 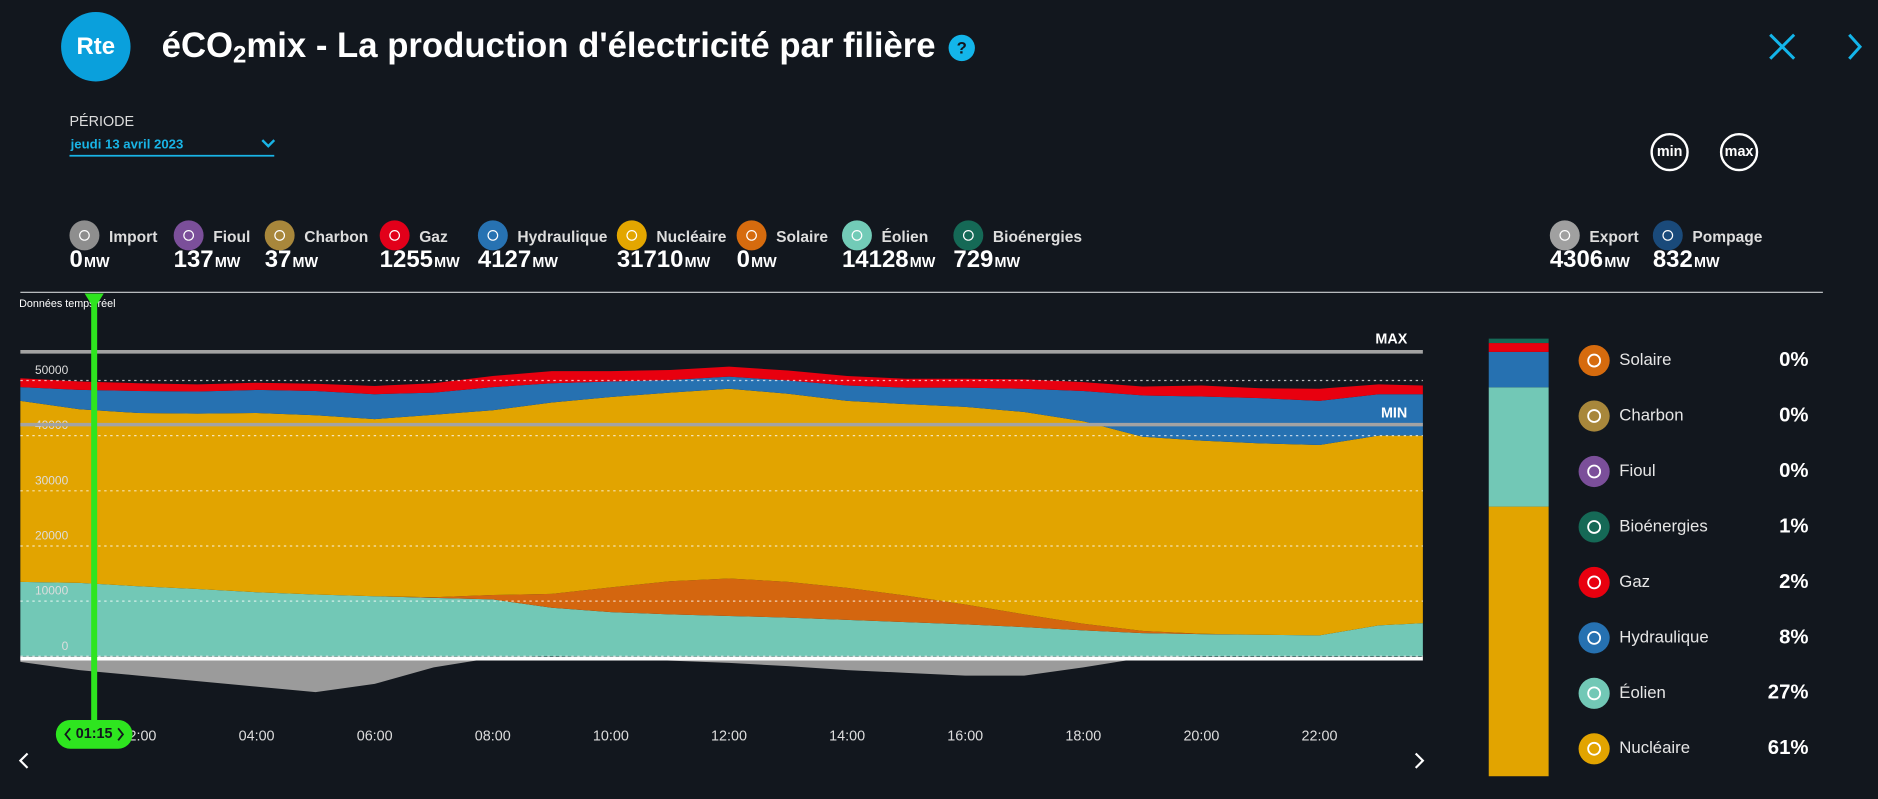 What do you see at coordinates (1654, 747) in the screenshot?
I see `legend-name: Nucléaire` at bounding box center [1654, 747].